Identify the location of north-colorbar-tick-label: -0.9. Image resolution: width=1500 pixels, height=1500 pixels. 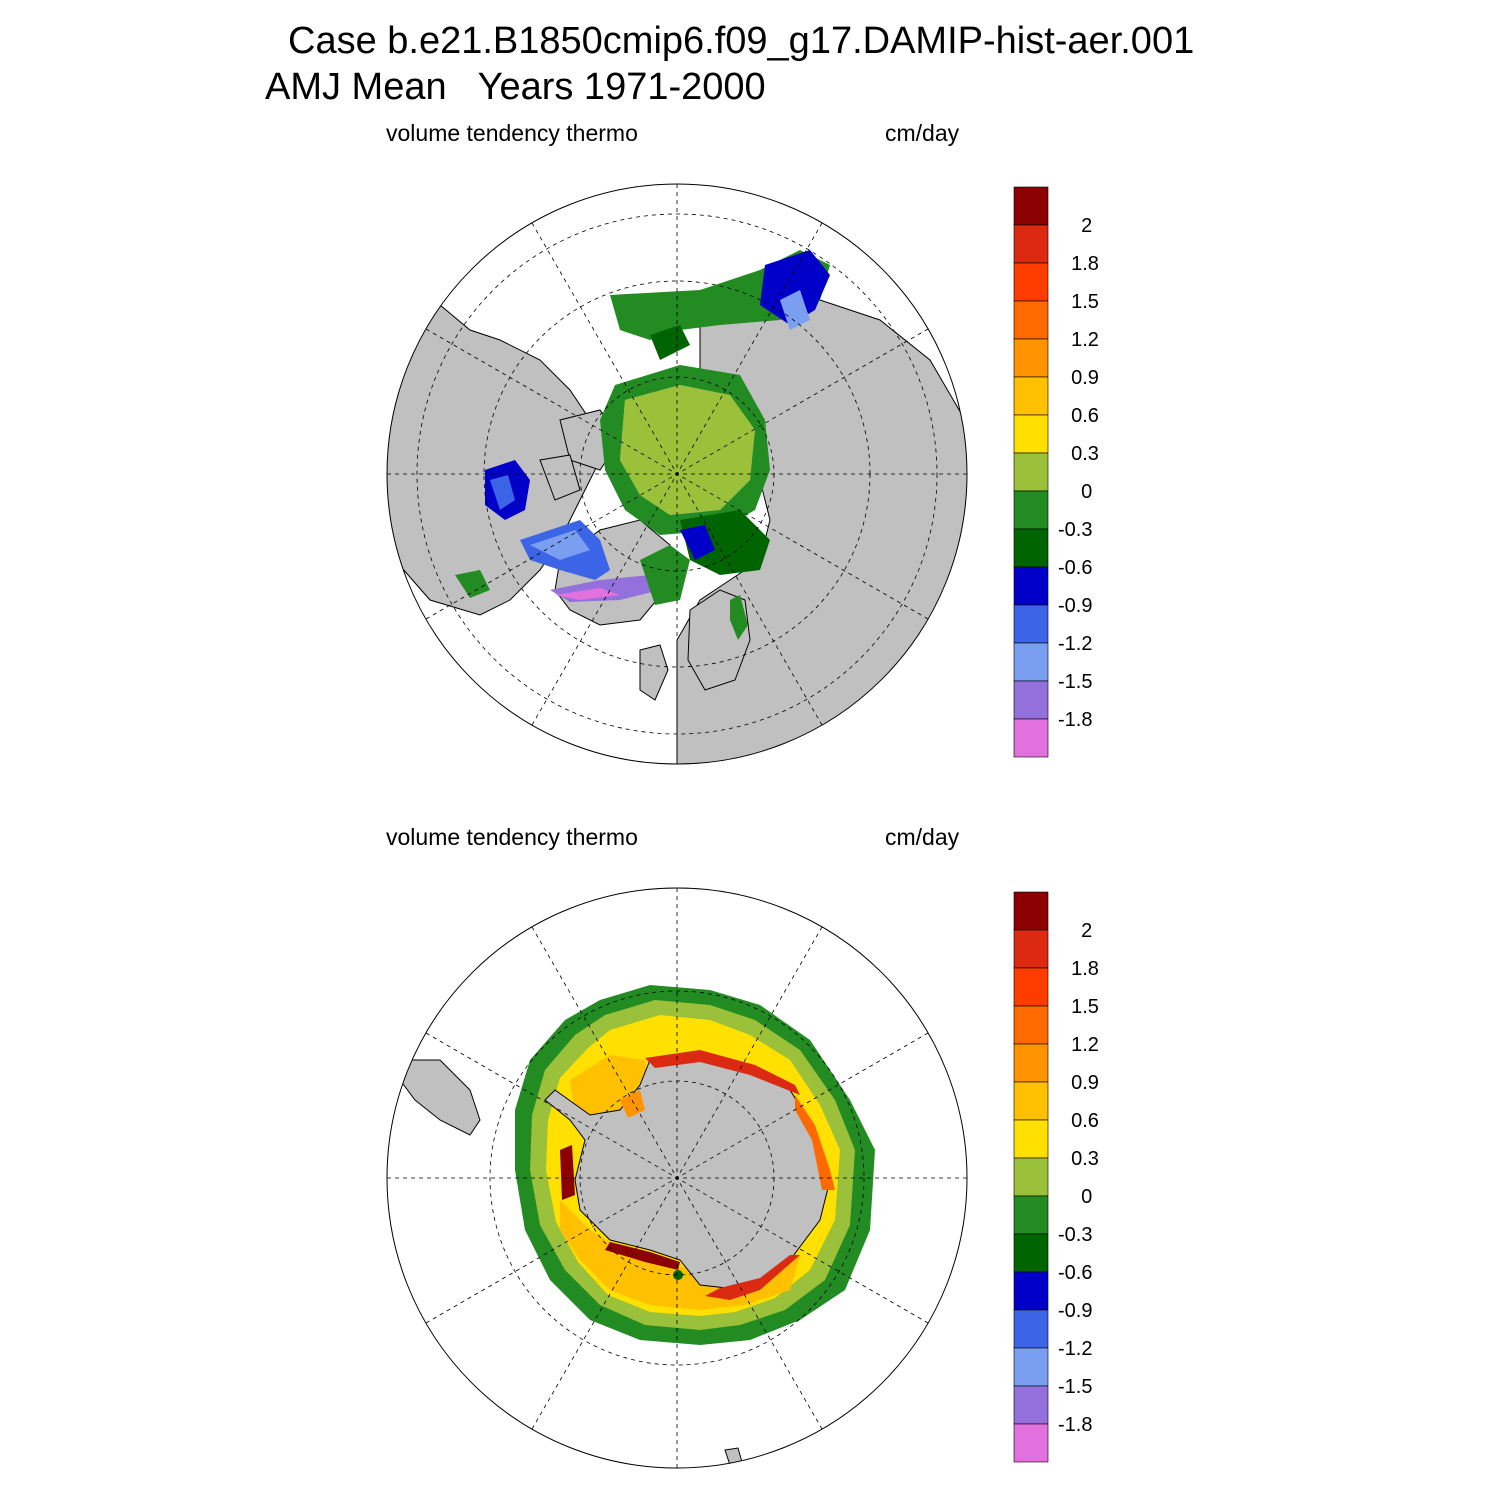
(1075, 606).